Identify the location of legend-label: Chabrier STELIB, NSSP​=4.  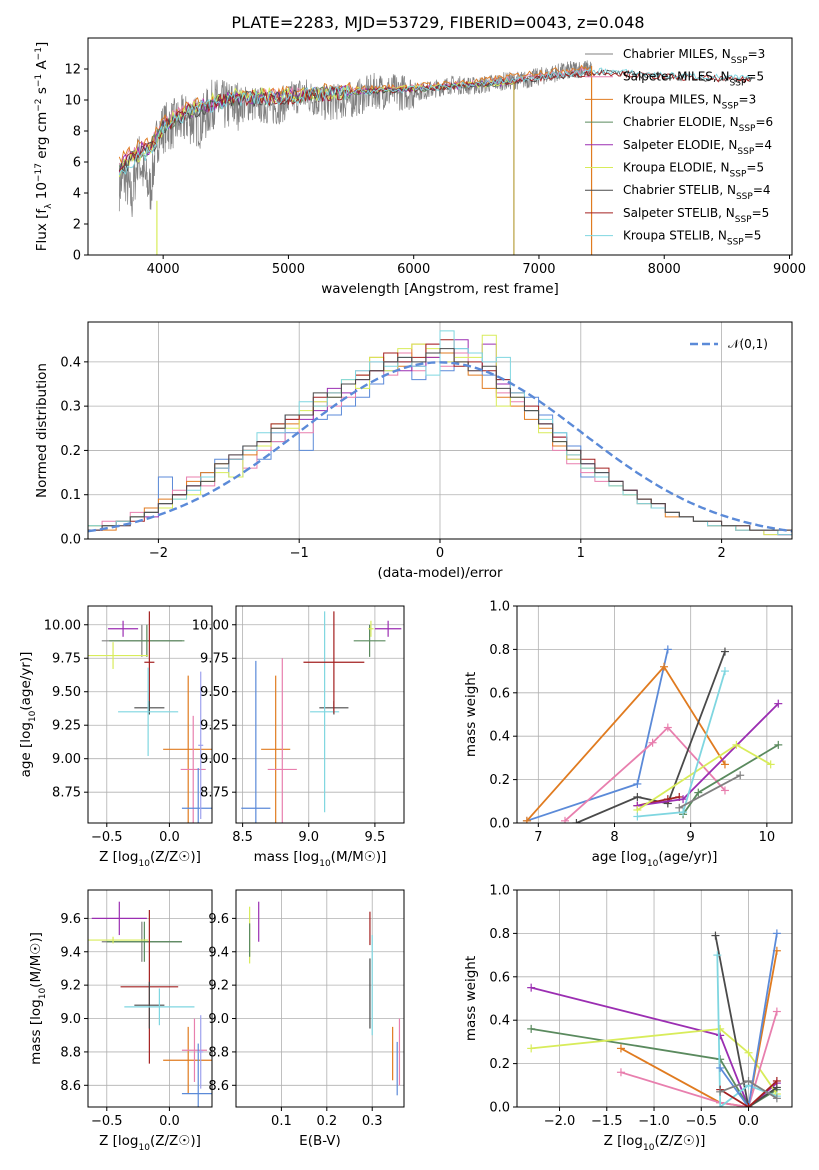
(697, 192).